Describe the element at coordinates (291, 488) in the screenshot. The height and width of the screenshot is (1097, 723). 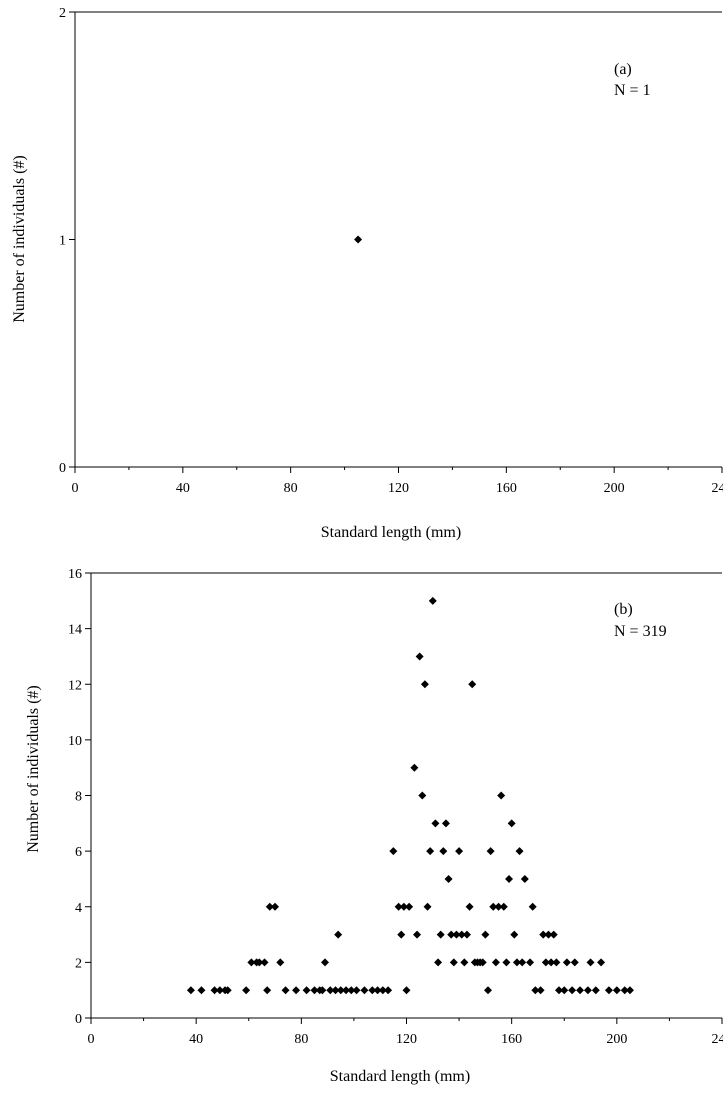
I see `panel-a-x-tick-label: 80` at that location.